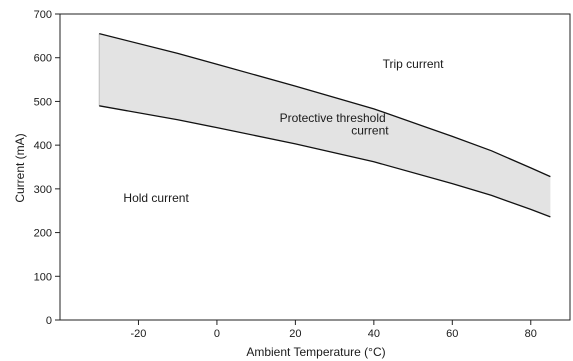 The height and width of the screenshot is (361, 573). I want to click on x-tick-label: 20, so click(295, 334).